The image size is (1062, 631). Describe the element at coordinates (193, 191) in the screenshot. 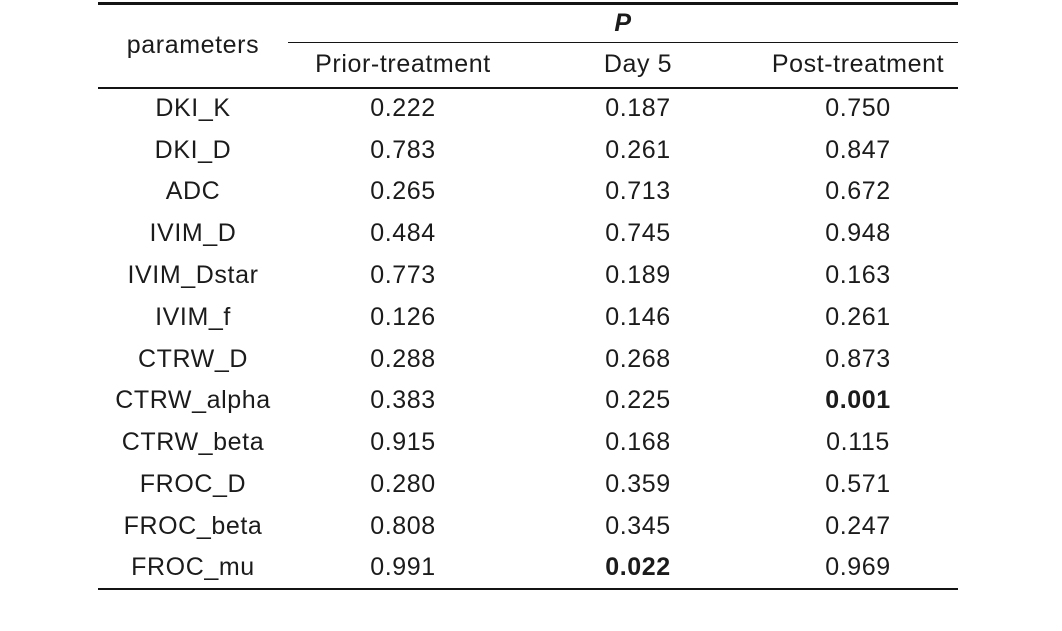

I see `parameter-cell: ADC` at that location.